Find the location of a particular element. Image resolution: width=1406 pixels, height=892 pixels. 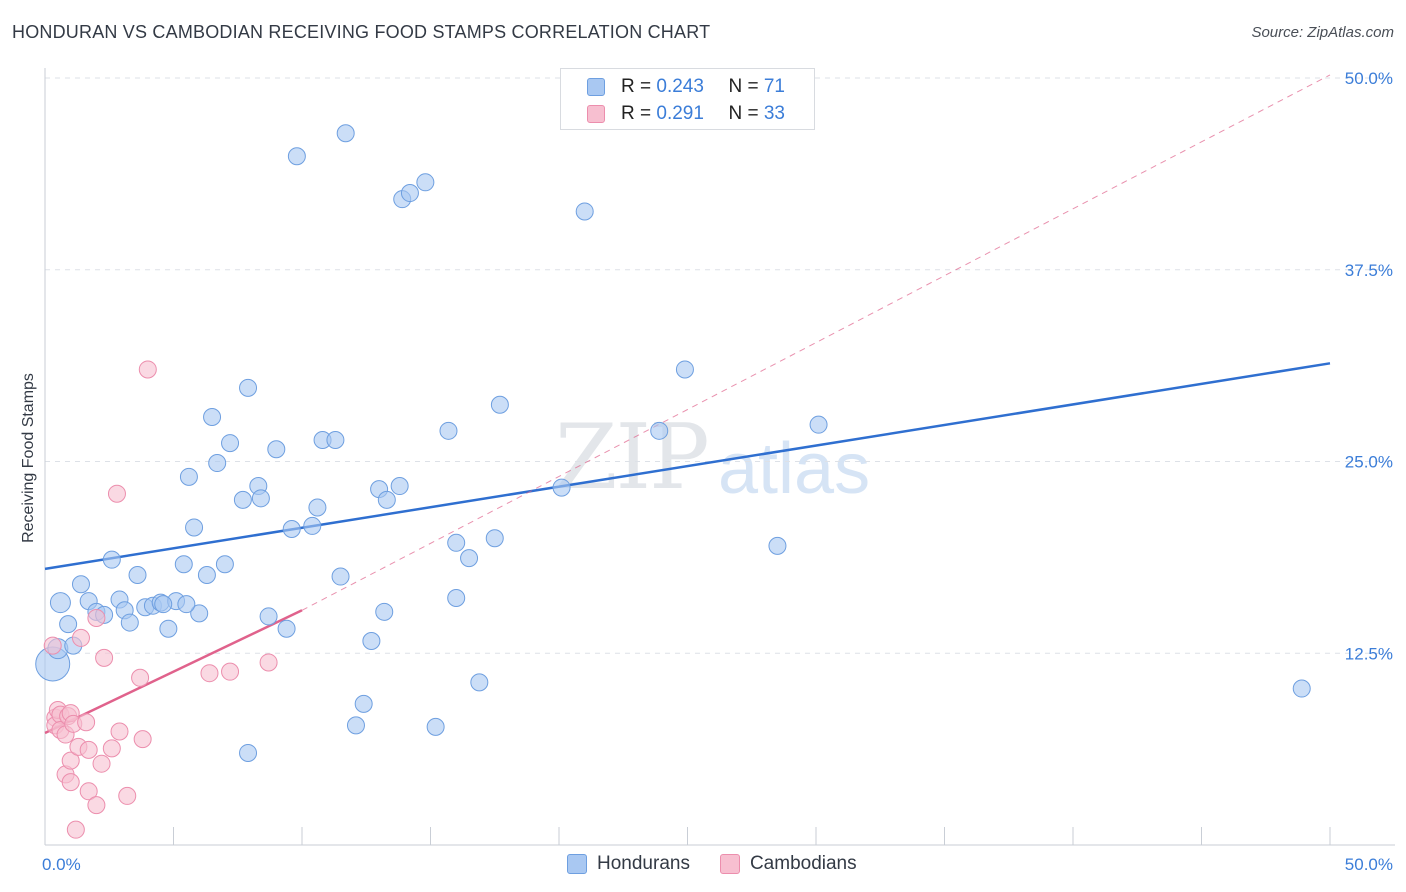

legend-r-label-hondurans: R = is located at coordinates (639, 86).